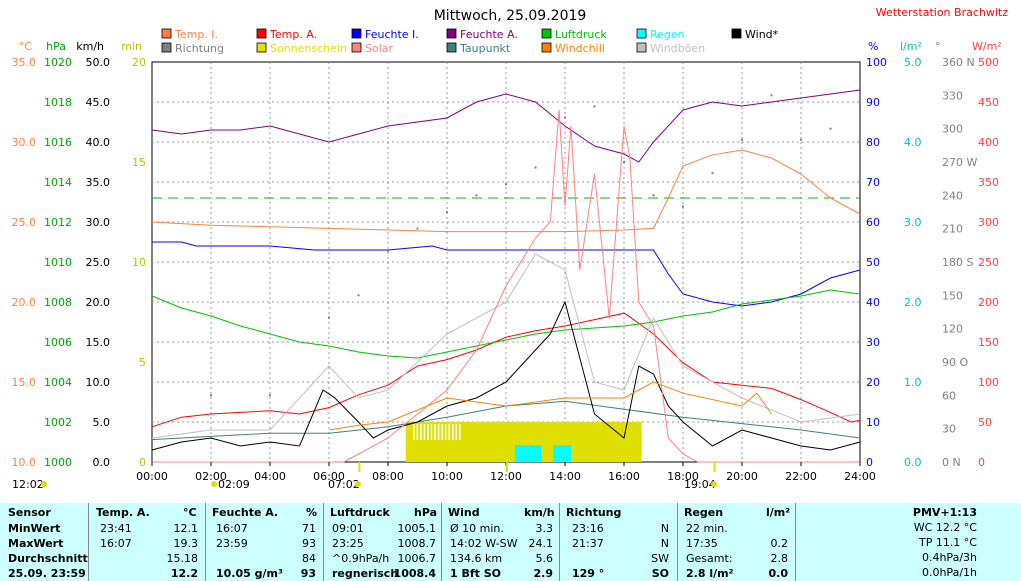 The height and width of the screenshot is (581, 1021). I want to click on axis-unit-pressure: hPa, so click(56, 46).